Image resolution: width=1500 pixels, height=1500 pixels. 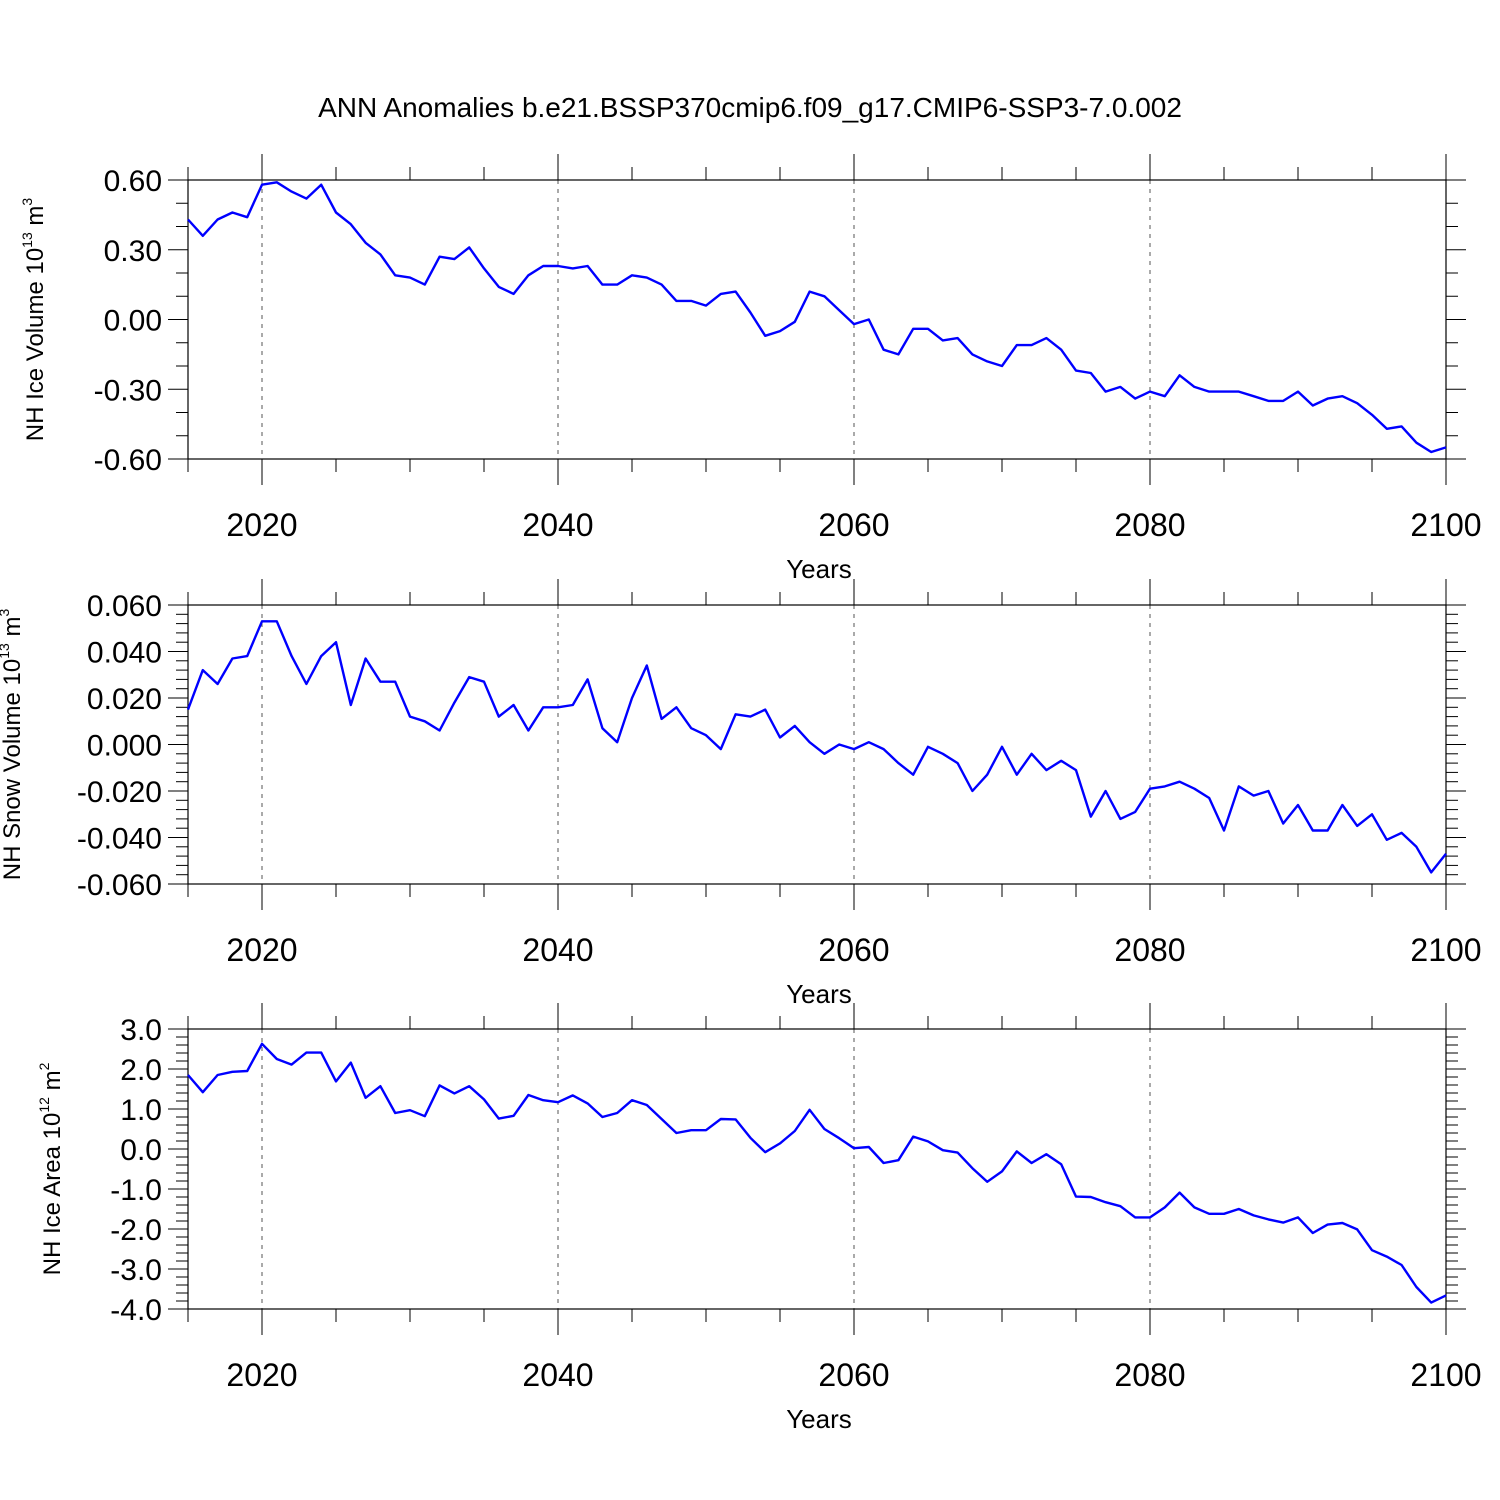 I want to click on y-tick-label: 3.0, so click(x=141, y=1030).